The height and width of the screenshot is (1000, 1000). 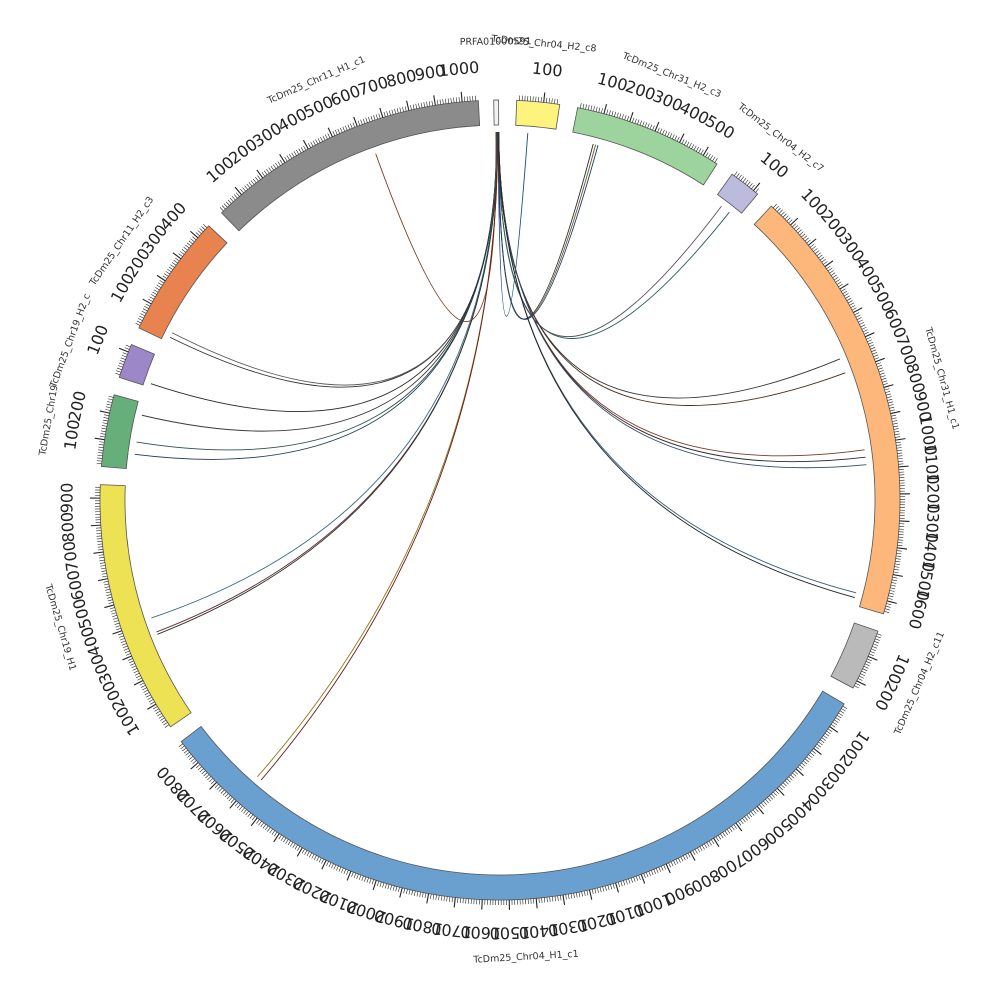 I want to click on segment-arc-chr11_h1_c1, so click(x=350, y=166).